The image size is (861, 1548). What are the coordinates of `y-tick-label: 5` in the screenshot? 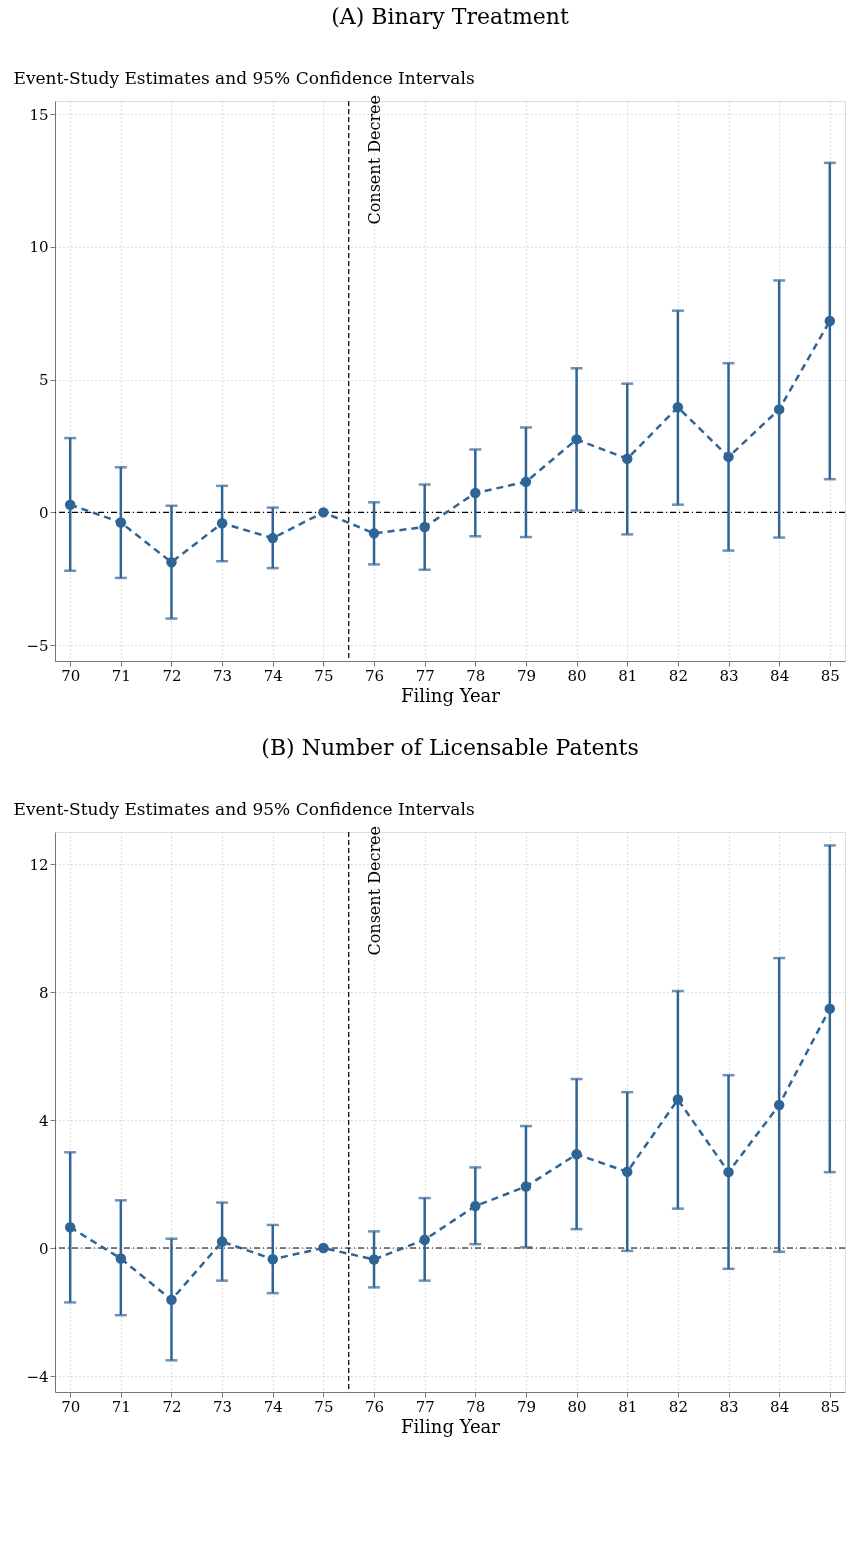 It's located at (43, 380).